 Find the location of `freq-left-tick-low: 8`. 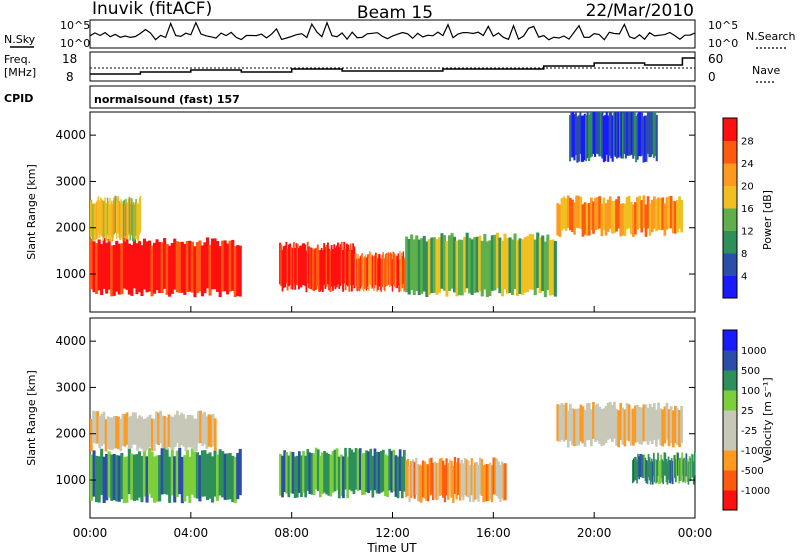

freq-left-tick-low: 8 is located at coordinates (70, 77).